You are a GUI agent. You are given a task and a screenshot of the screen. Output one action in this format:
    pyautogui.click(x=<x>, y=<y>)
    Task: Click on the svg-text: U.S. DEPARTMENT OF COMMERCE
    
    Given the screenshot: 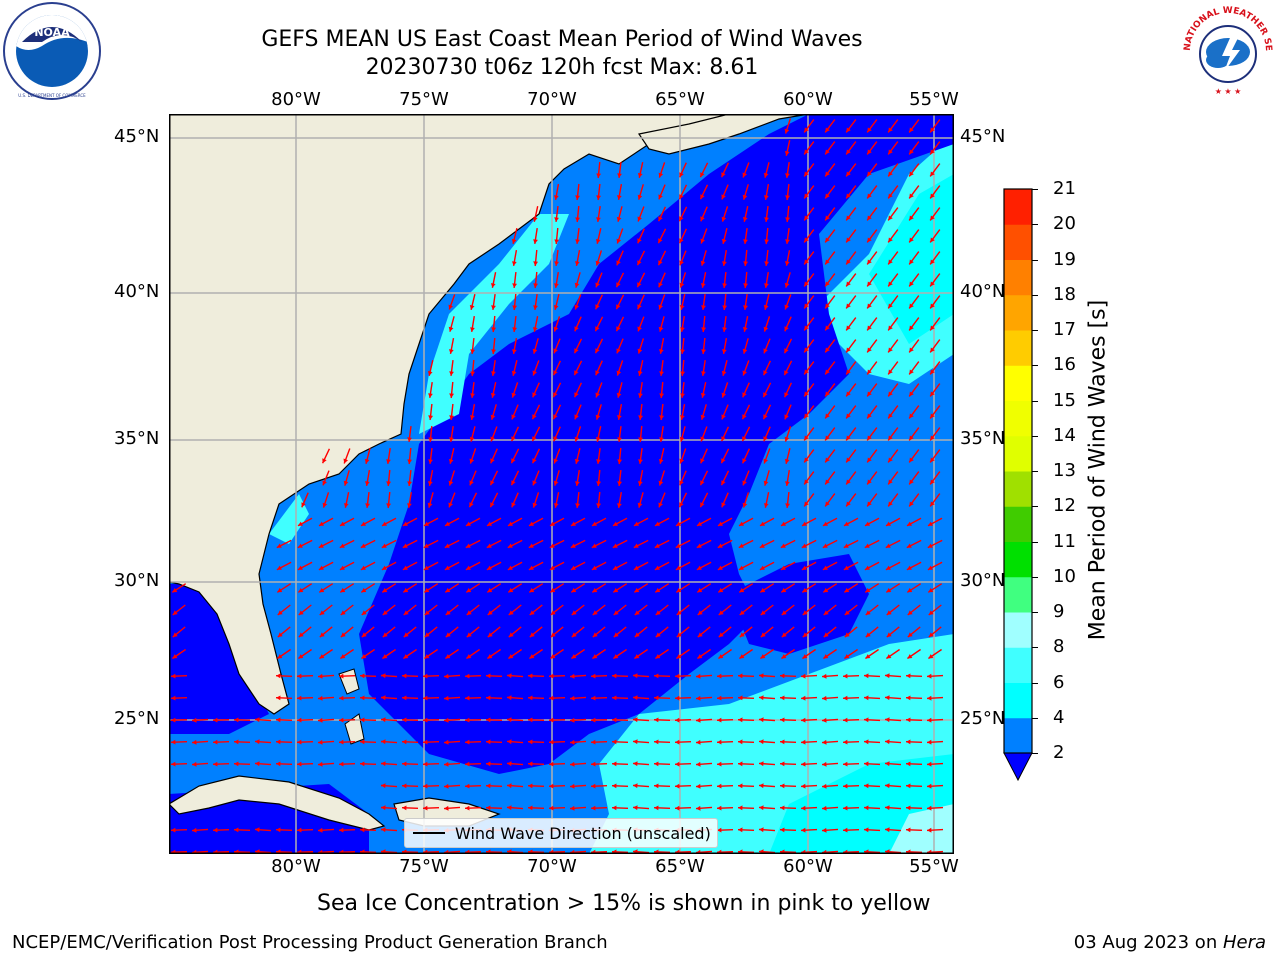 What is the action you would take?
    pyautogui.click(x=52, y=95)
    